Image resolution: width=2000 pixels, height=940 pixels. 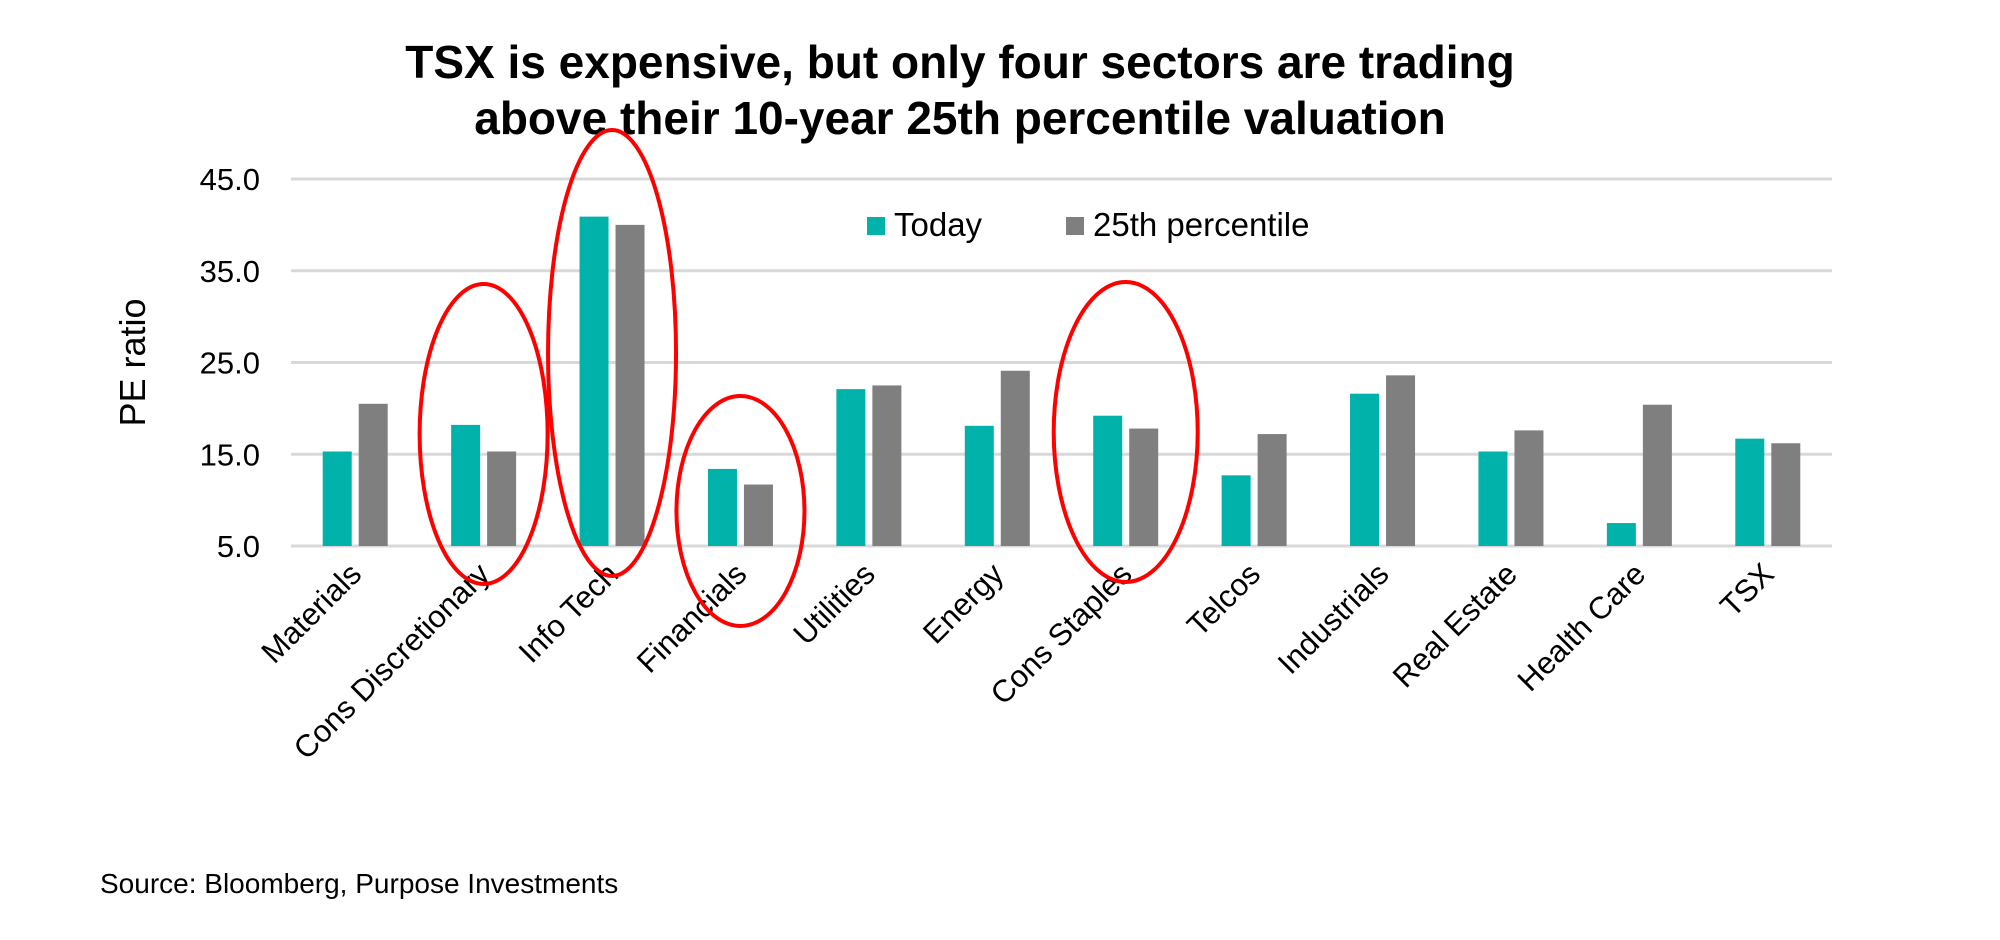 I want to click on x-tick-label: Real Estate, so click(x=1455, y=625).